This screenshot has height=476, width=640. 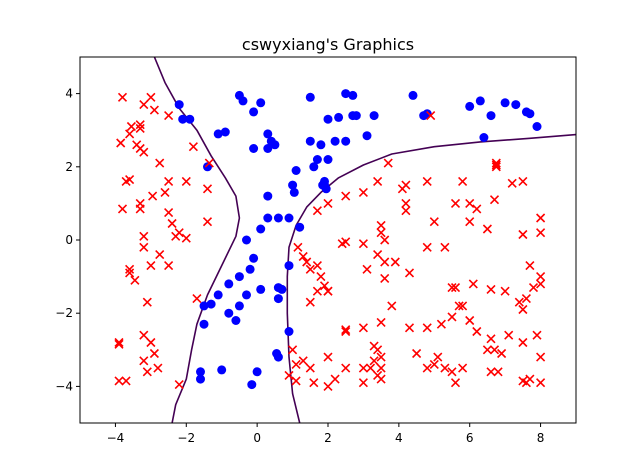 I want to click on x-tick-label: −2, so click(x=186, y=438).